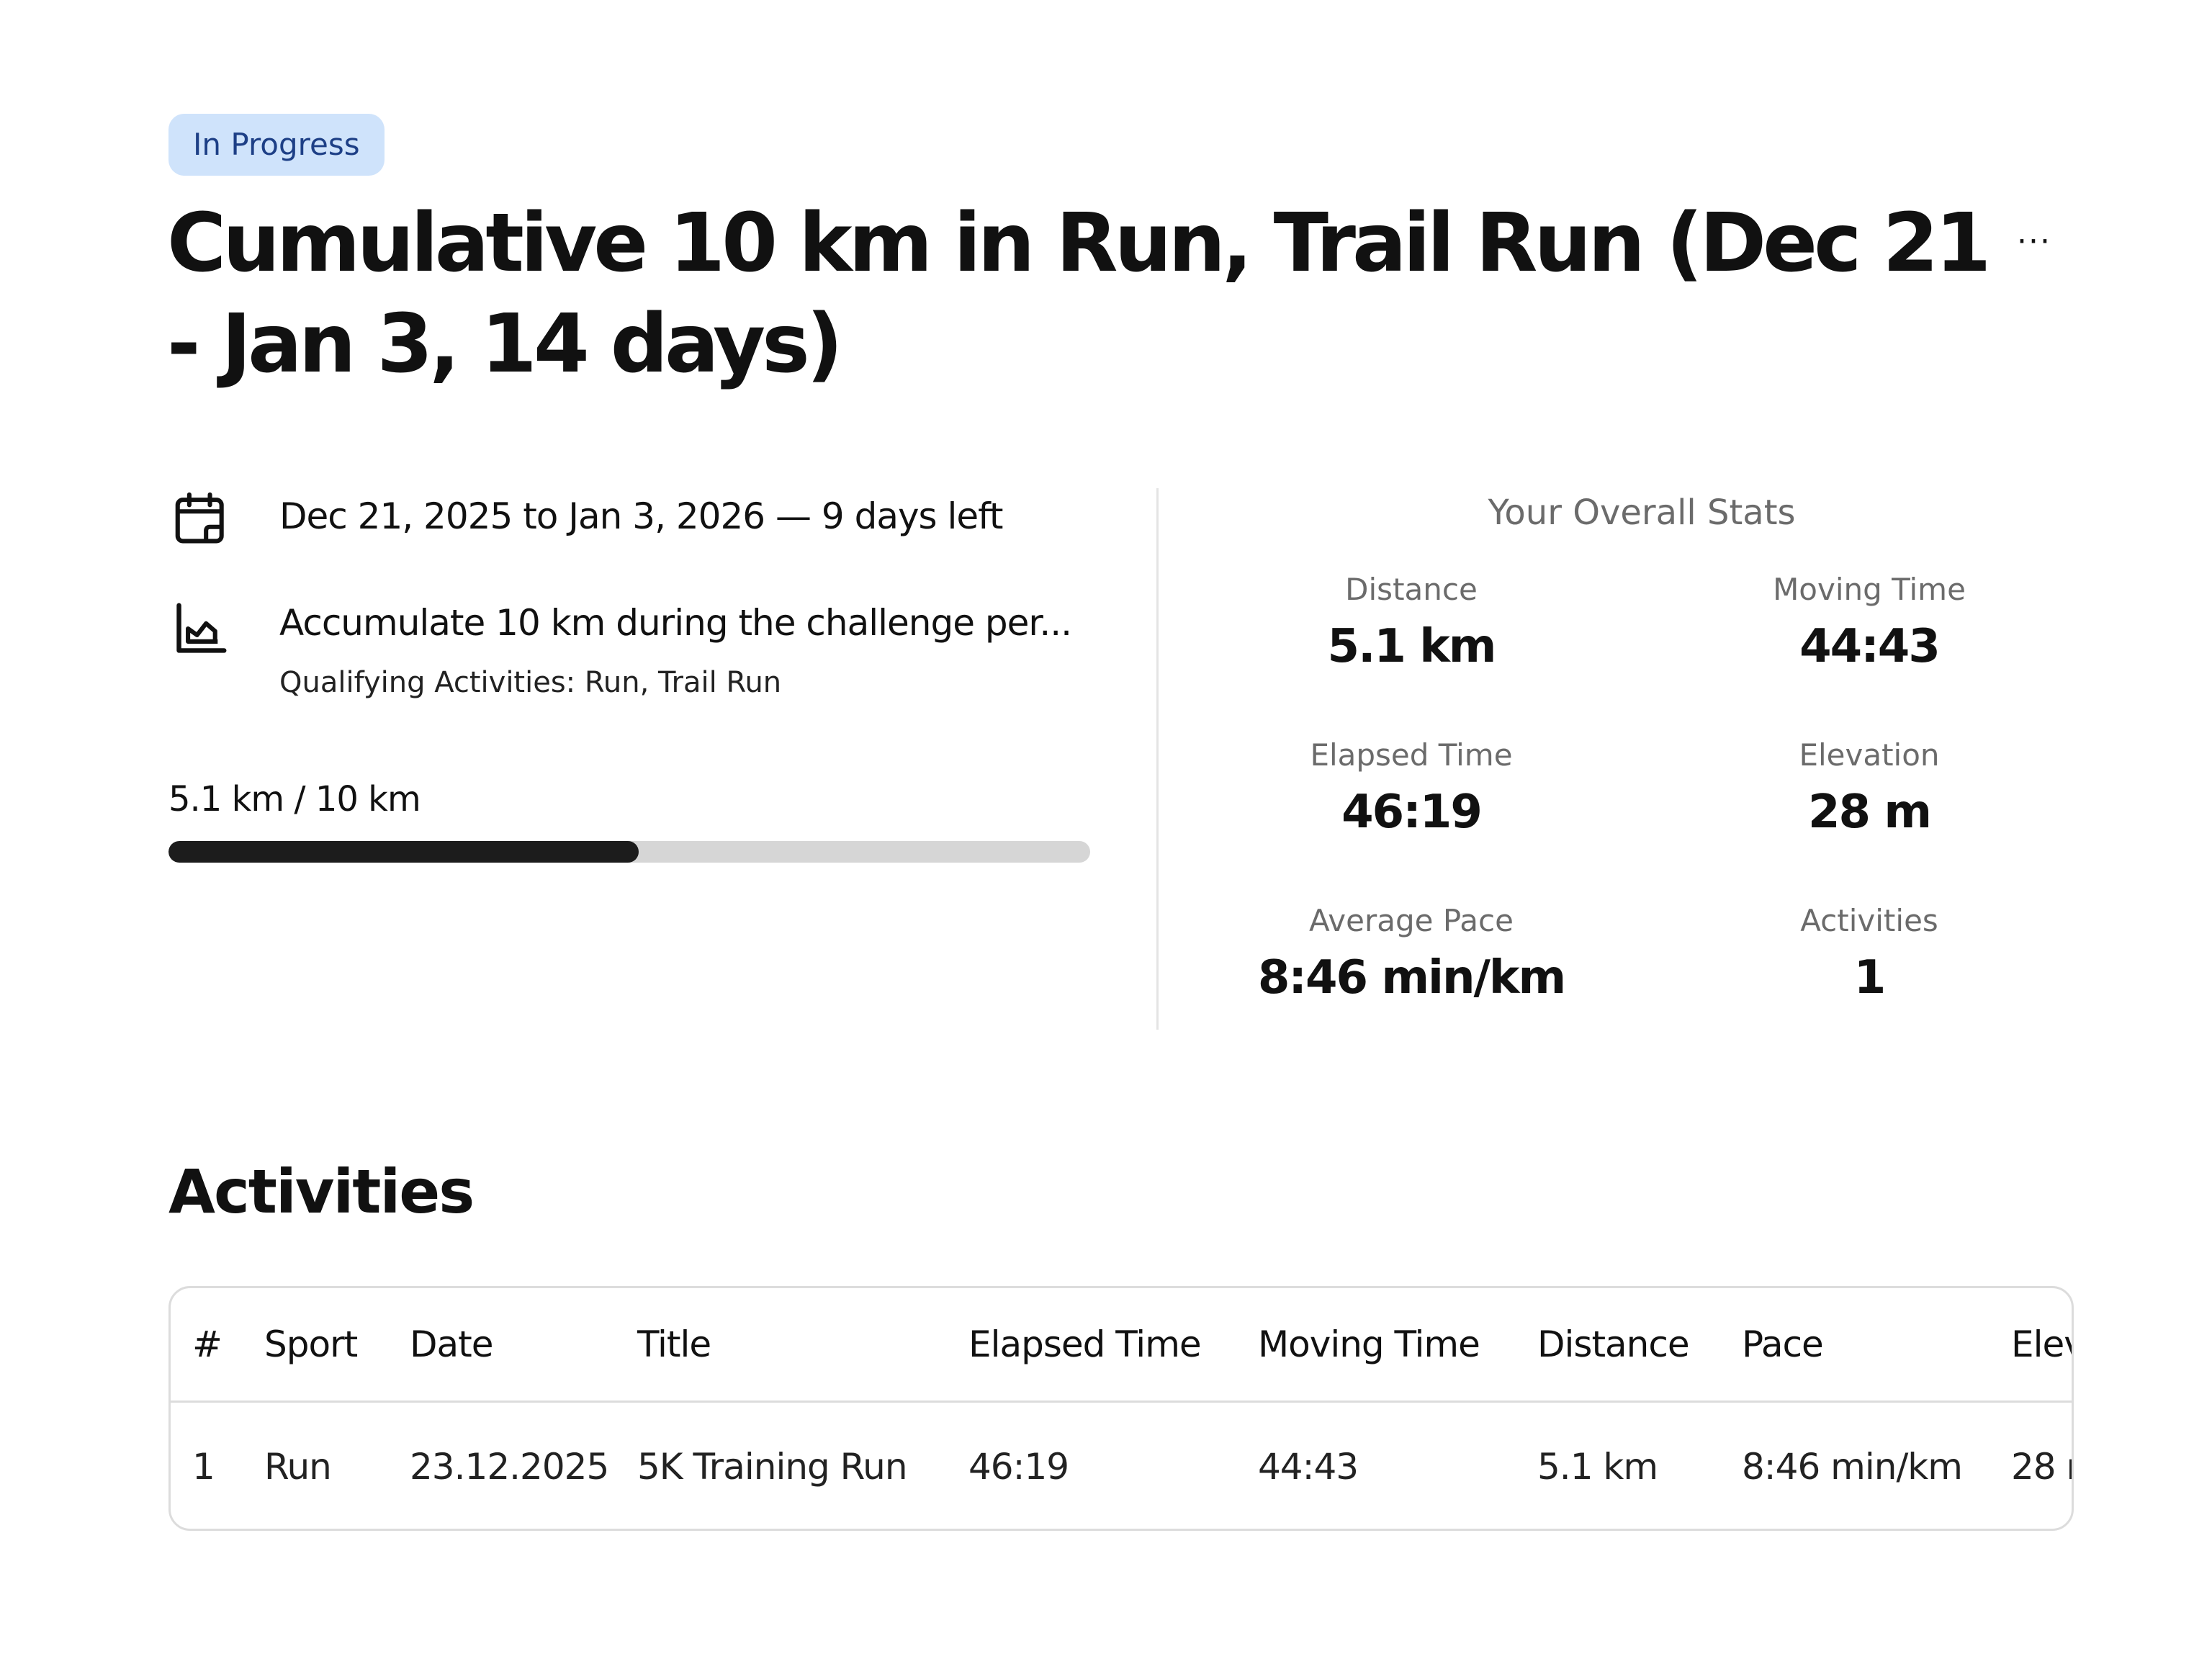 The image size is (2212, 1659). Describe the element at coordinates (1869, 920) in the screenshot. I see `stat-label: Activities` at that location.